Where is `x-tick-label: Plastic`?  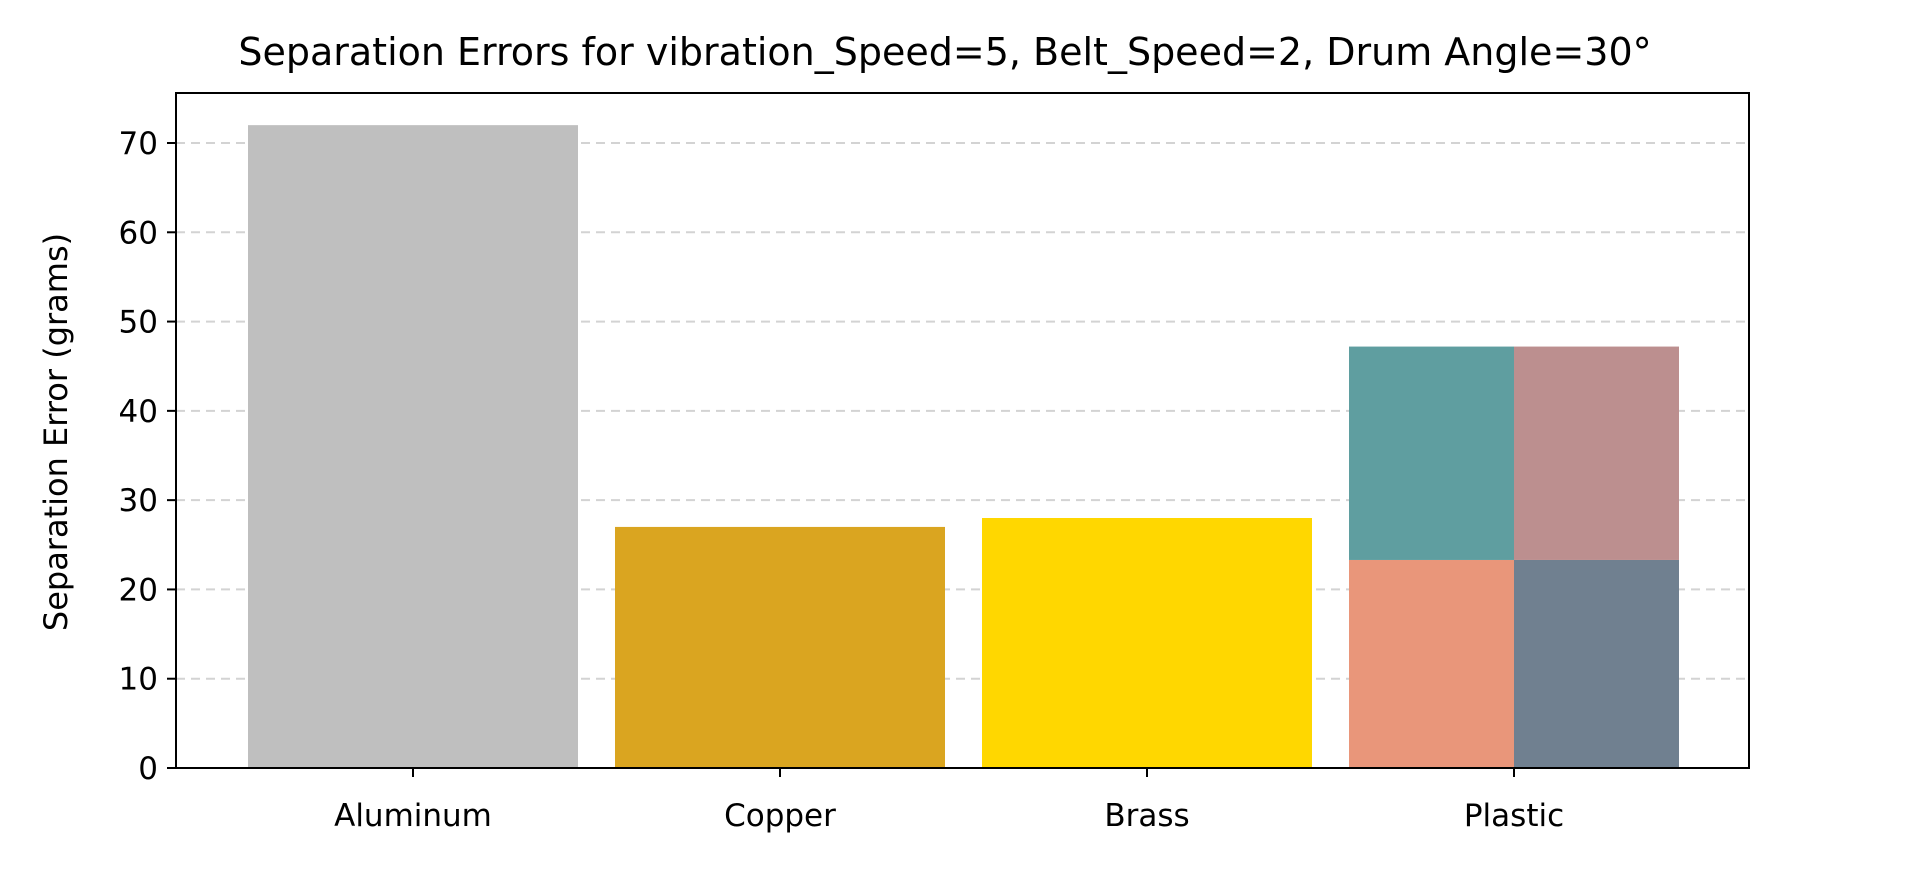
x-tick-label: Plastic is located at coordinates (1514, 816).